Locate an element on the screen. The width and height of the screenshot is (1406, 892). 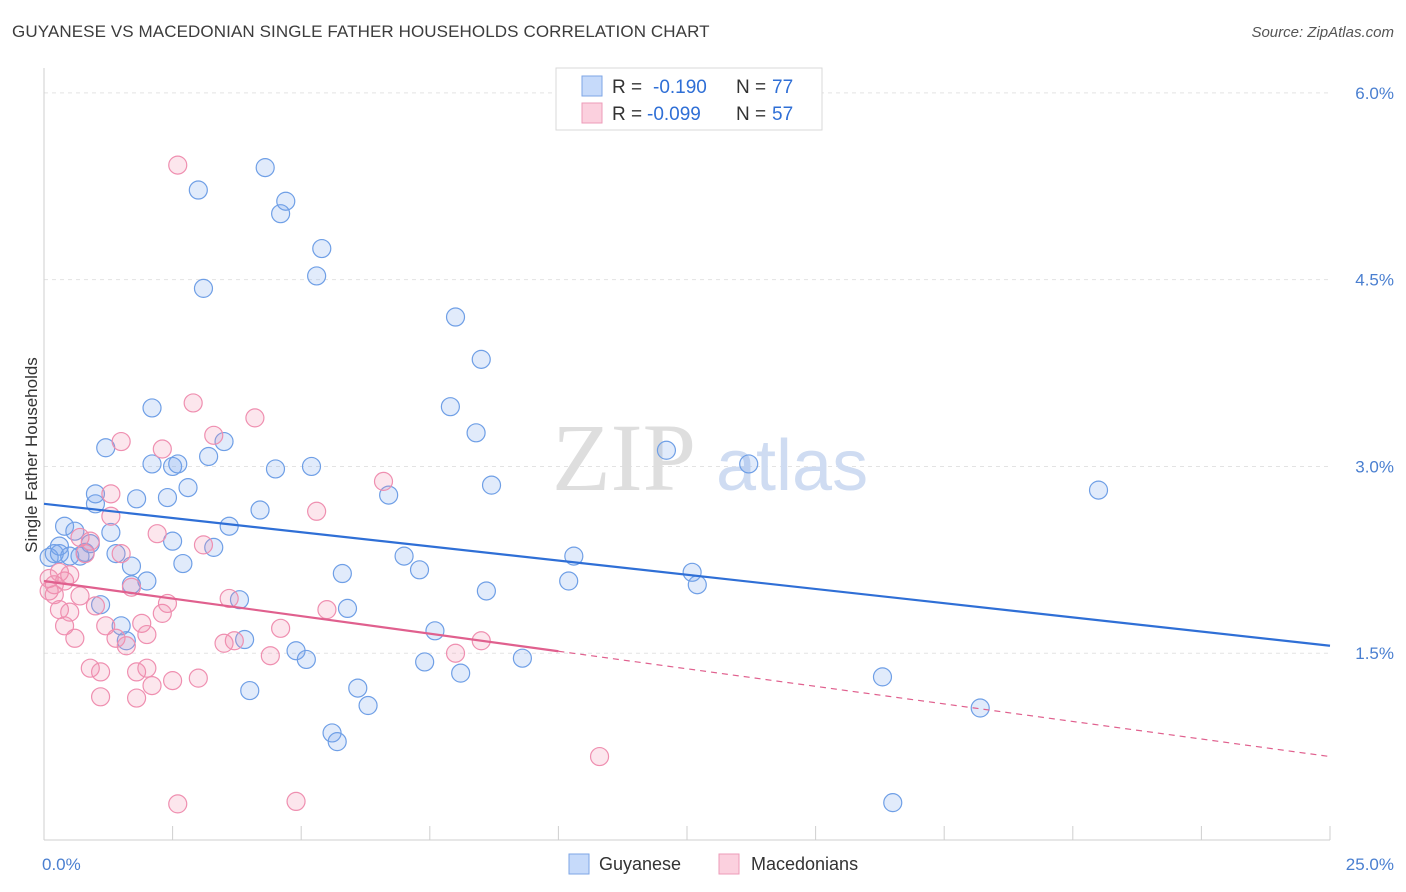
watermark: ZIP atlas is located at coordinates (710, 457).